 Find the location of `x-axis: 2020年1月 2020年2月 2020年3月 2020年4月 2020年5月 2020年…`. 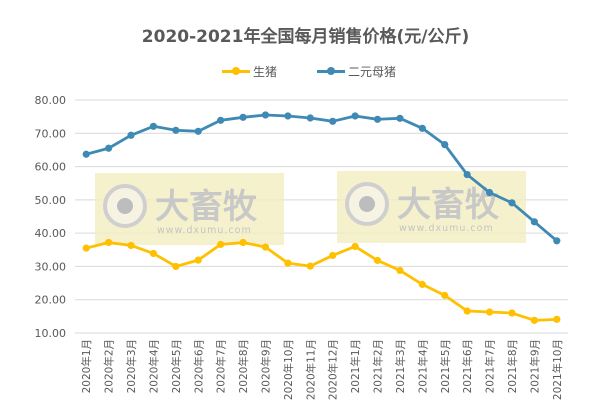

x-axis: 2020年1月 2020年2月 2020年3月 2020年4月 2020年5月 2020年… is located at coordinates (322, 369).